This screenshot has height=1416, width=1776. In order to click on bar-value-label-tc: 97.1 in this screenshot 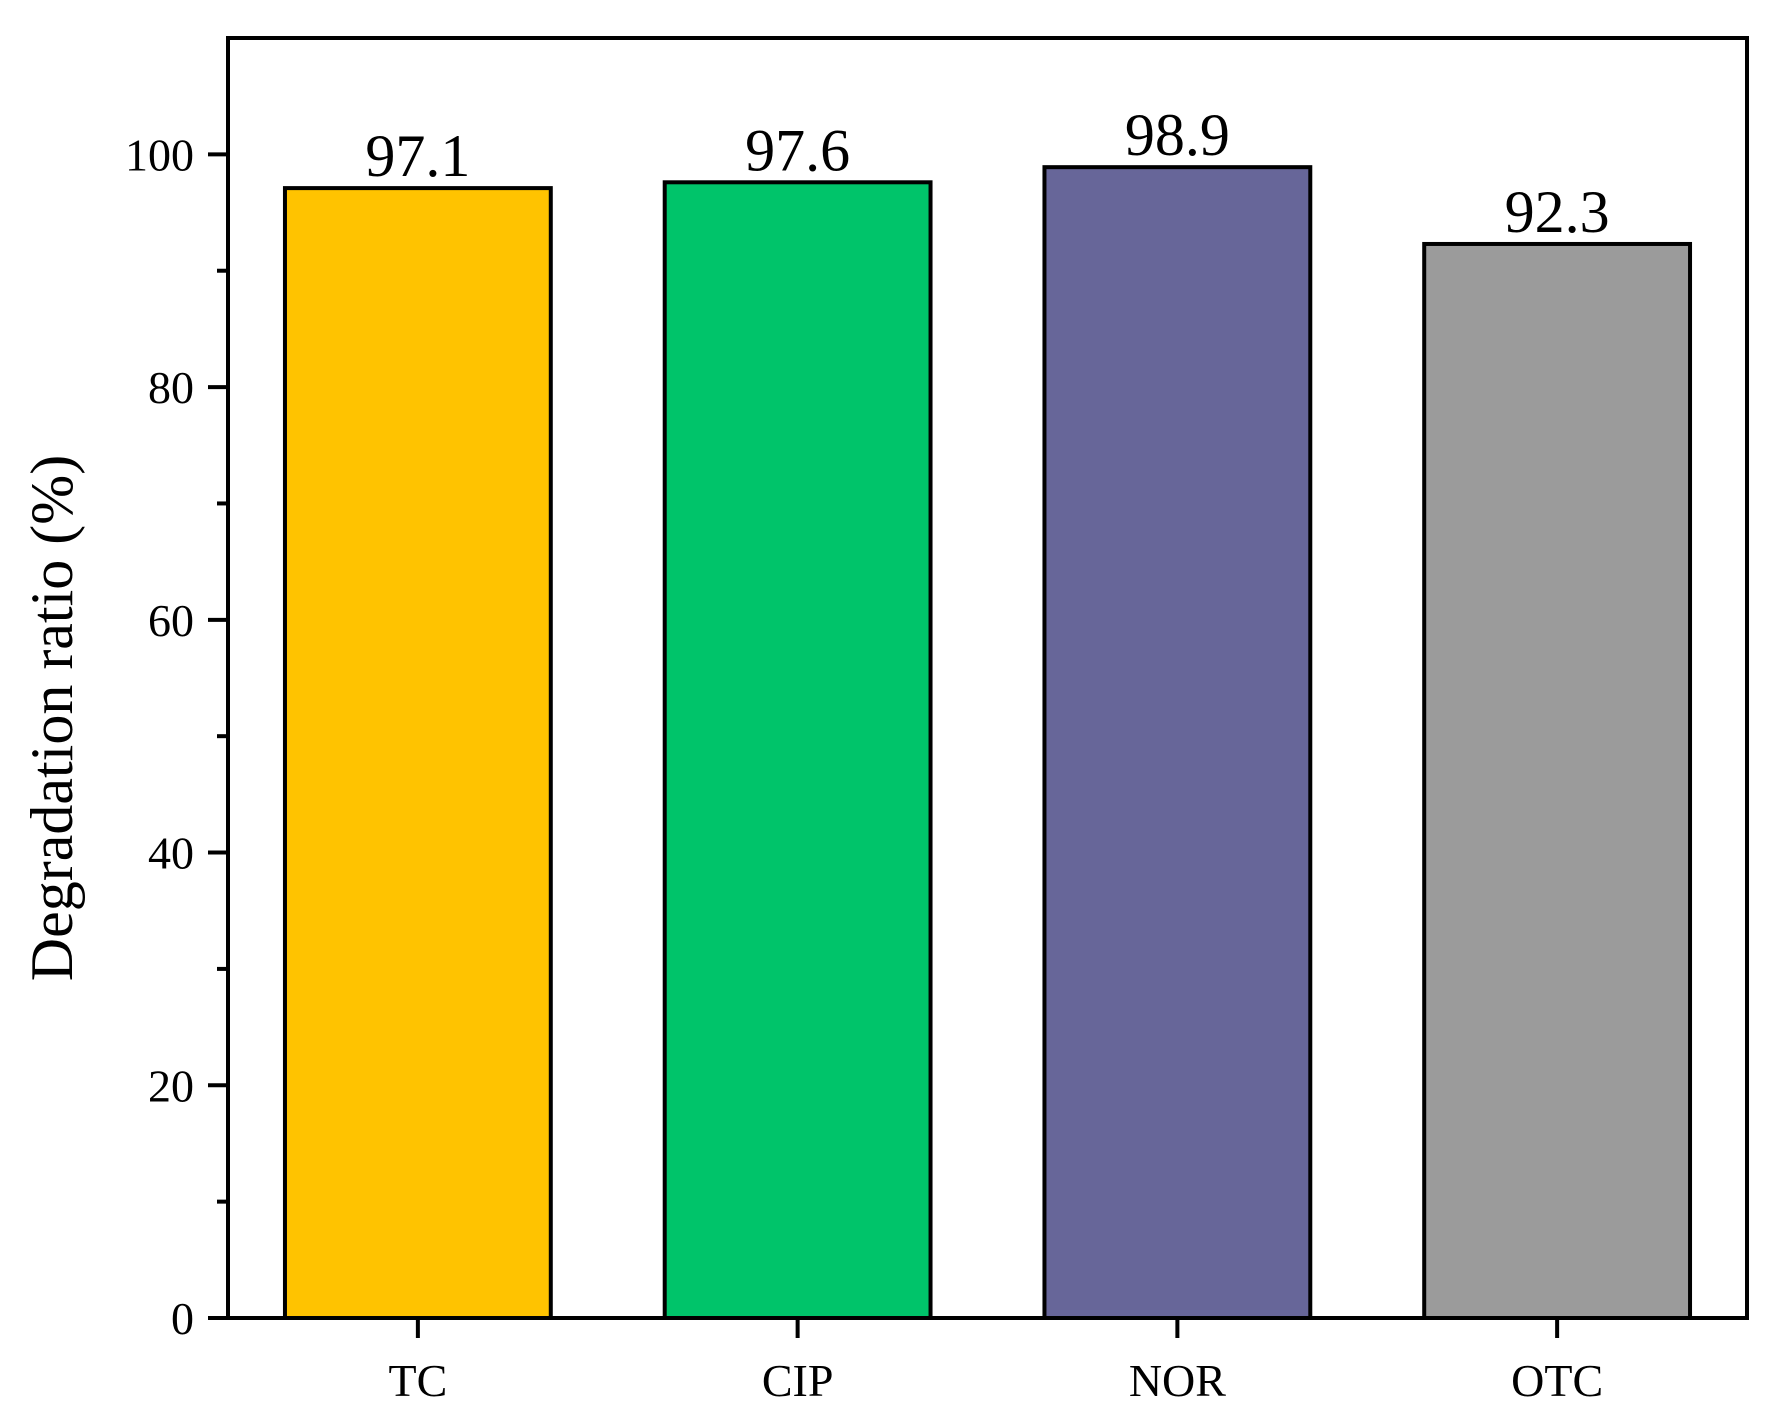, I will do `click(417, 156)`.